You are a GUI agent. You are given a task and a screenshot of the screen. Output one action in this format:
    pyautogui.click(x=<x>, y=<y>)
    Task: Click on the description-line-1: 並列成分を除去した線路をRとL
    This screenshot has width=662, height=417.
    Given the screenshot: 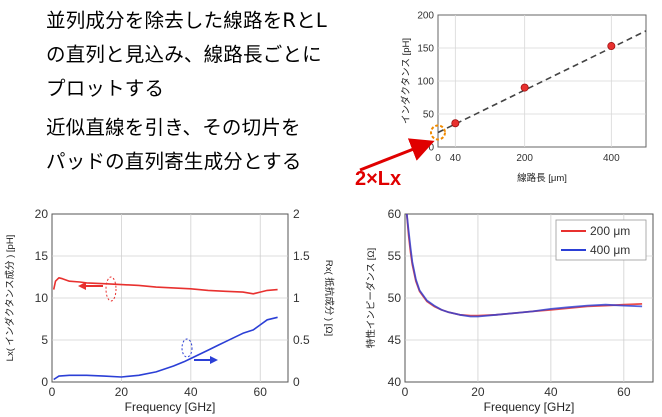 What is the action you would take?
    pyautogui.click(x=186, y=20)
    